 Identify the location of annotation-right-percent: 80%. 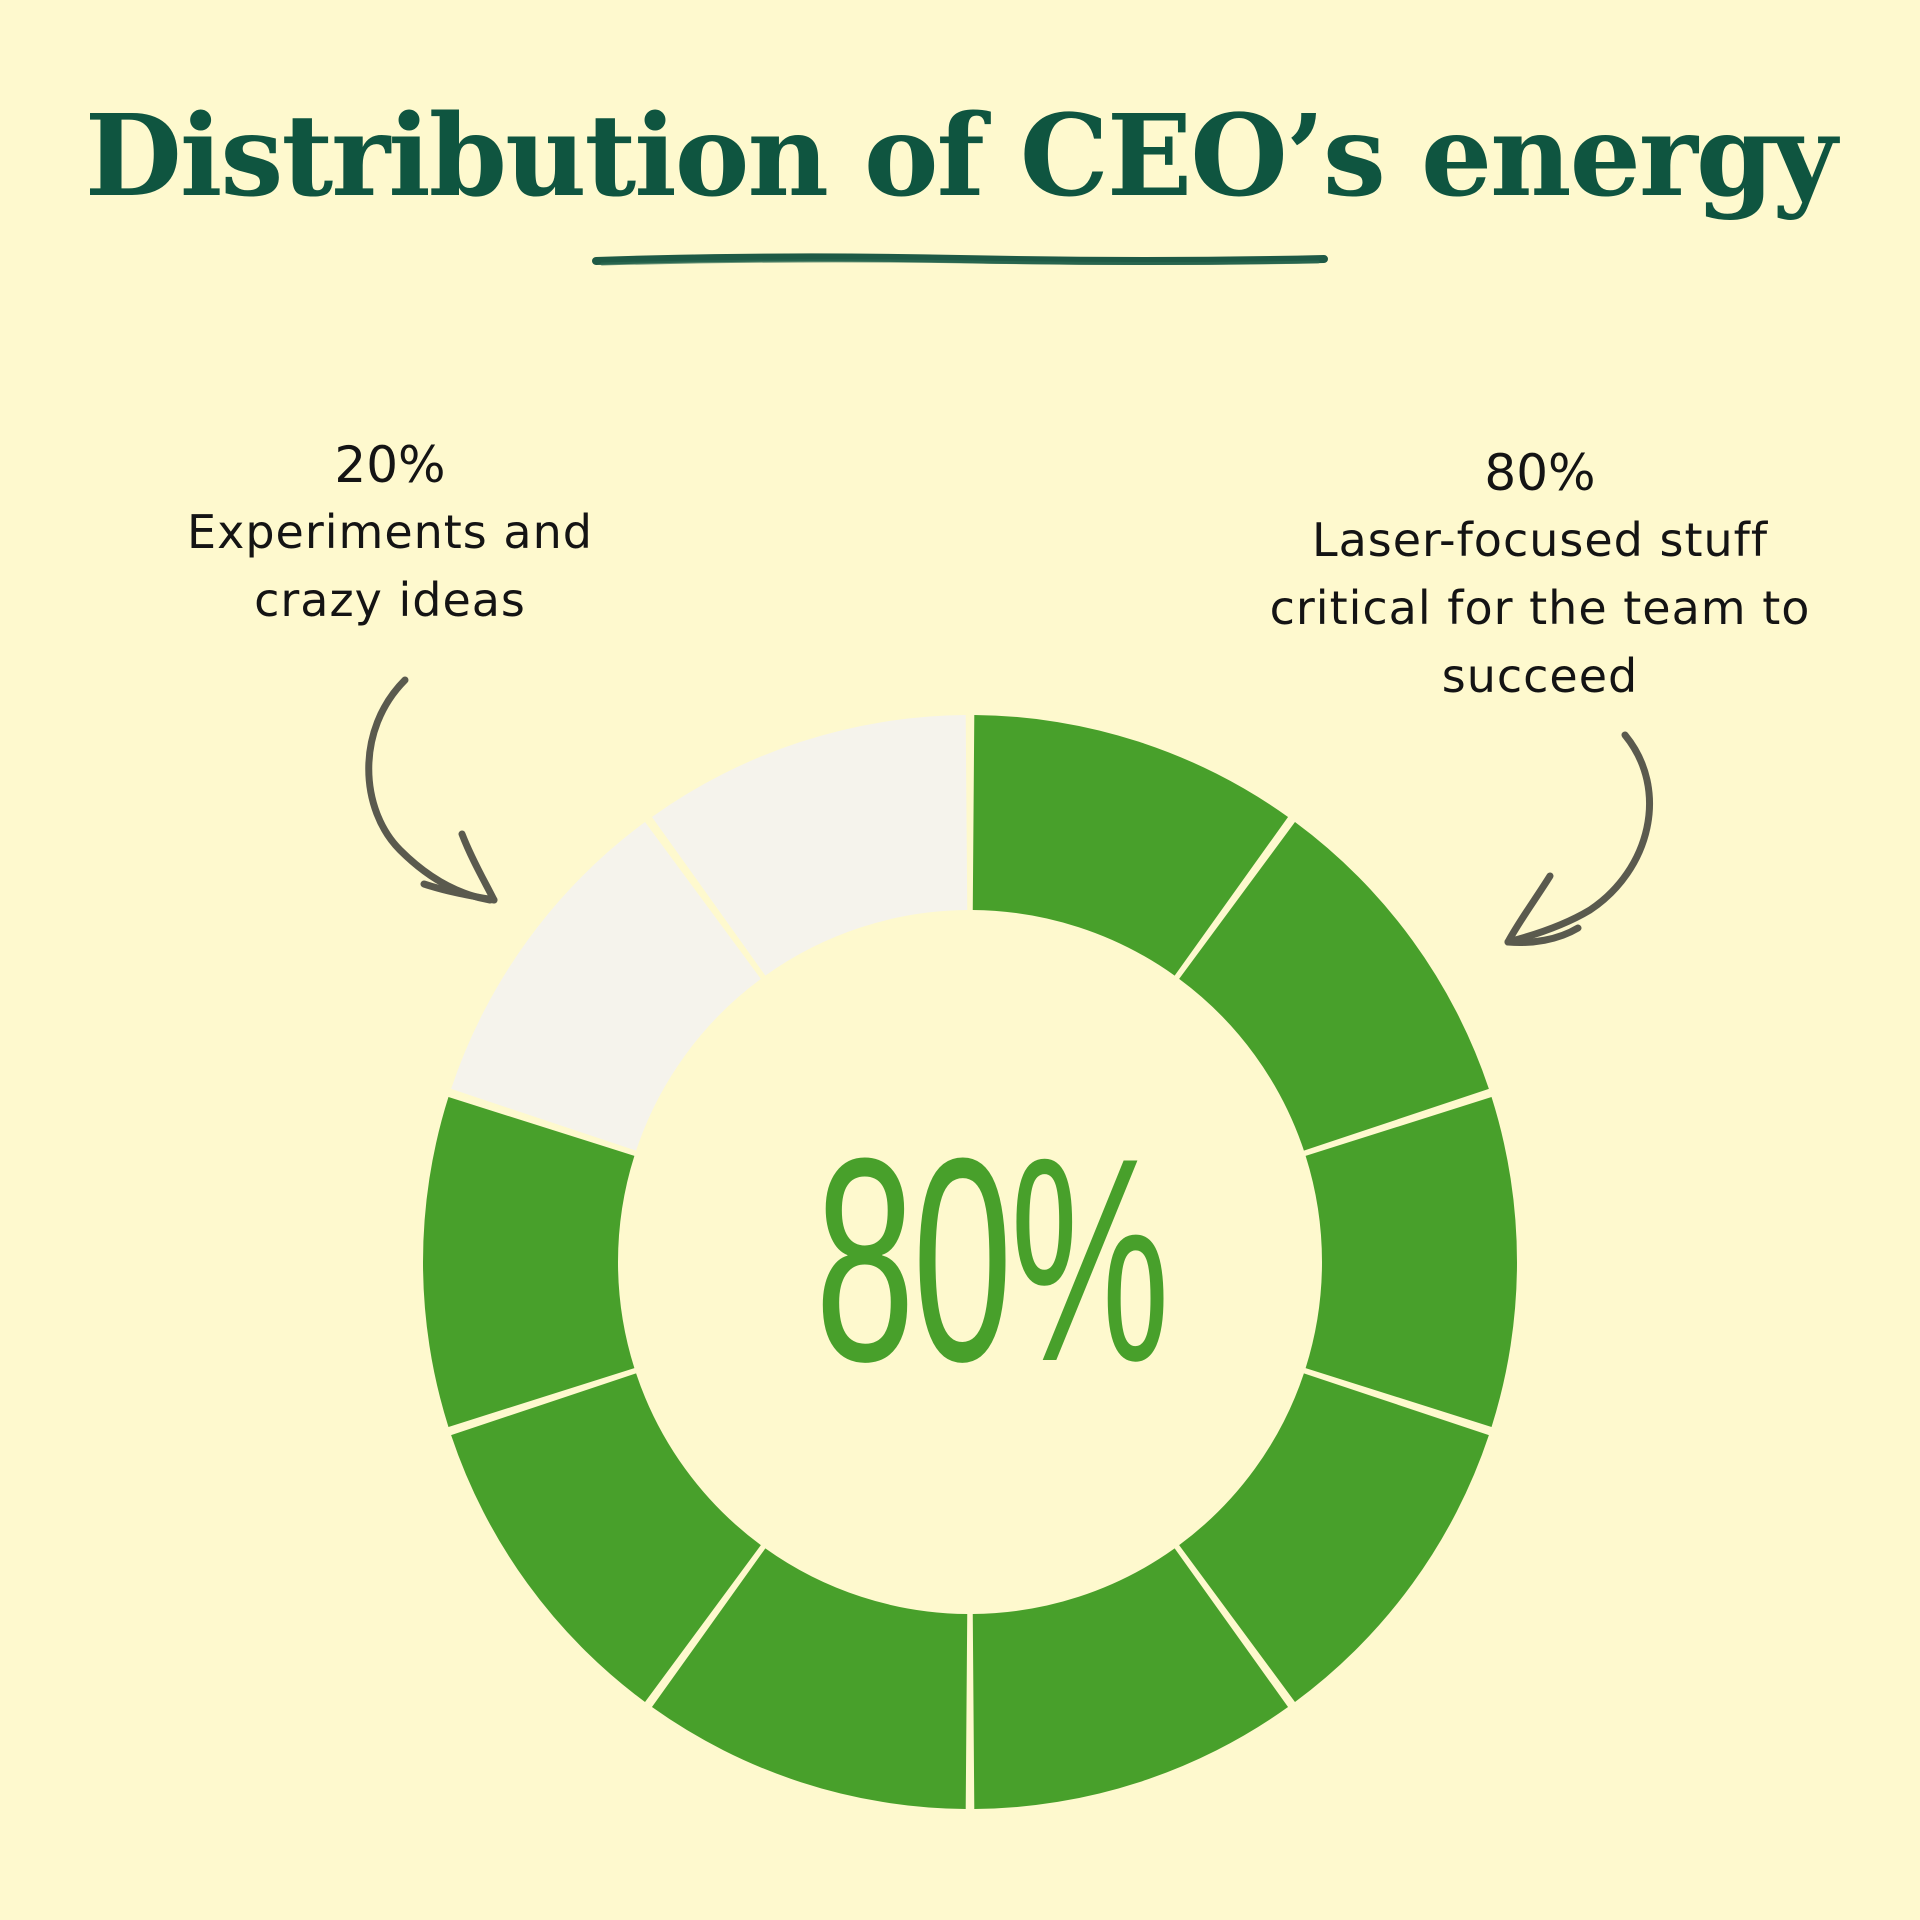
(1540, 473).